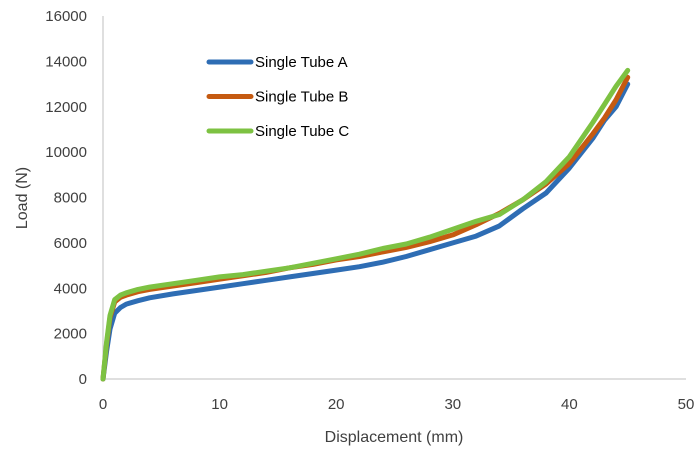 The height and width of the screenshot is (453, 696). Describe the element at coordinates (394, 437) in the screenshot. I see `x-axis-title: Displacement (mm)` at that location.